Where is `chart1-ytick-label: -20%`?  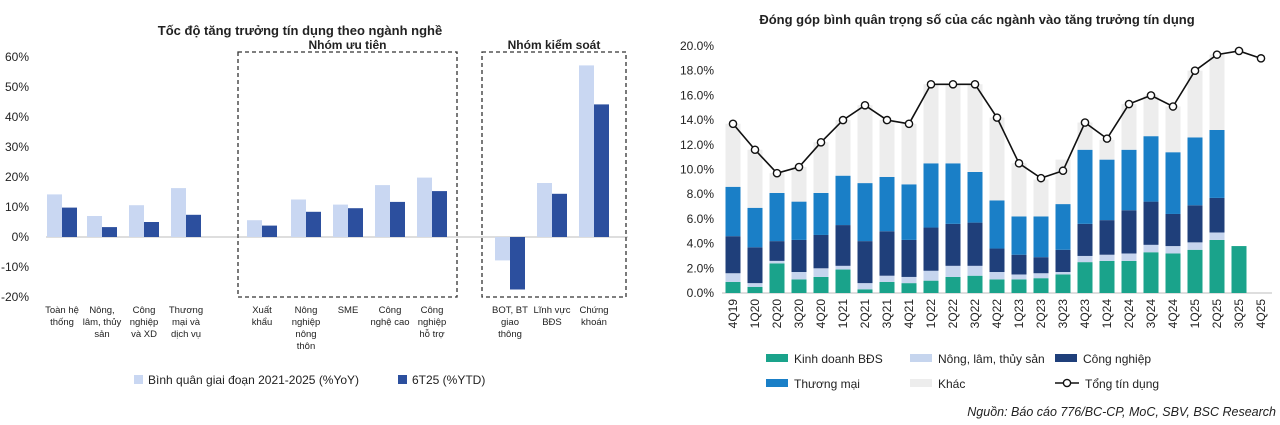
chart1-ytick-label: -20% is located at coordinates (15, 297).